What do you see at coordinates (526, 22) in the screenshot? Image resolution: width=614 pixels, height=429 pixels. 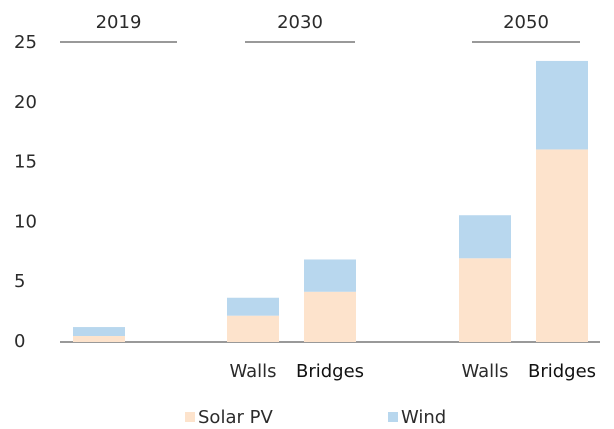 I see `group-label: 2050` at bounding box center [526, 22].